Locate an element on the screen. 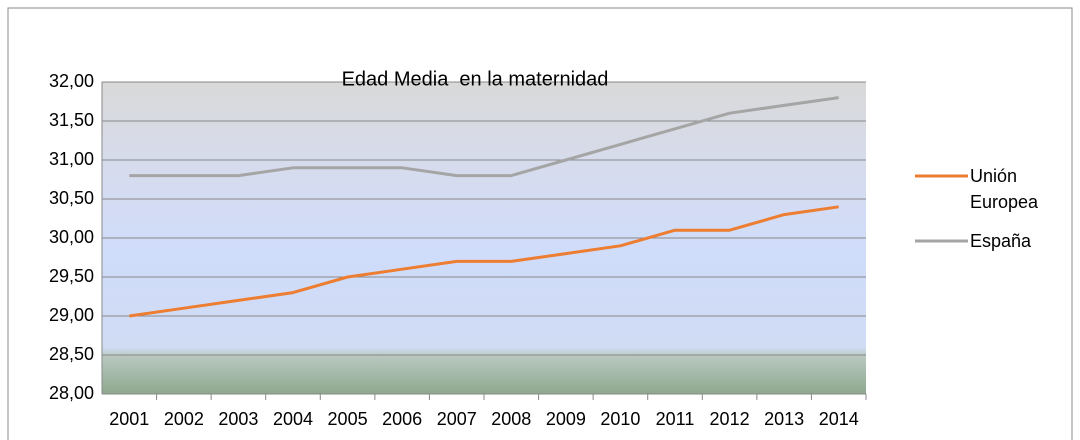  y-tick-label: 28,50 is located at coordinates (71, 354).